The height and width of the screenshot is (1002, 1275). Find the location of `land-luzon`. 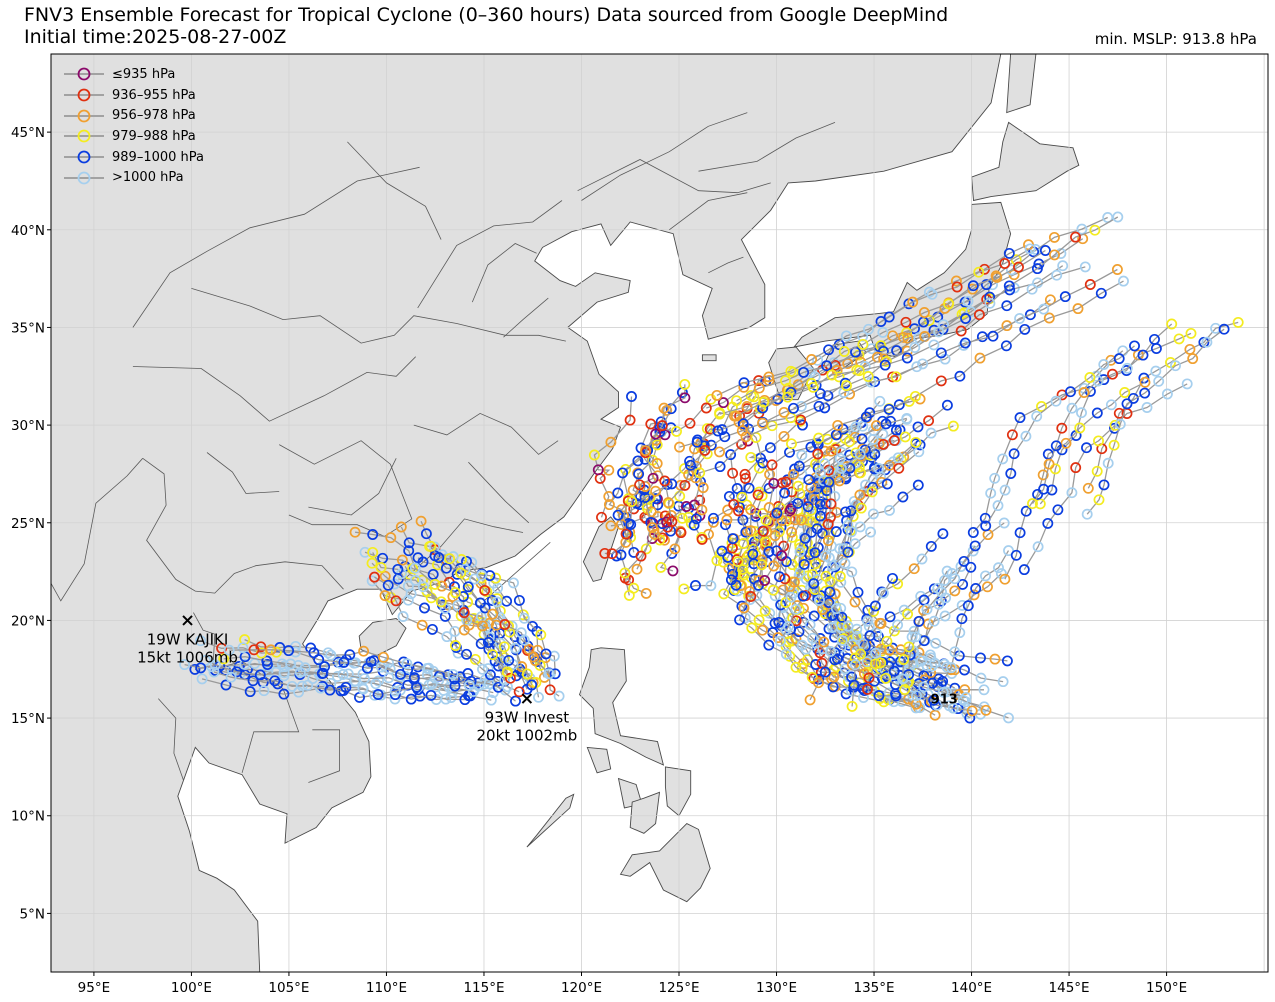

land-luzon is located at coordinates (621, 706).